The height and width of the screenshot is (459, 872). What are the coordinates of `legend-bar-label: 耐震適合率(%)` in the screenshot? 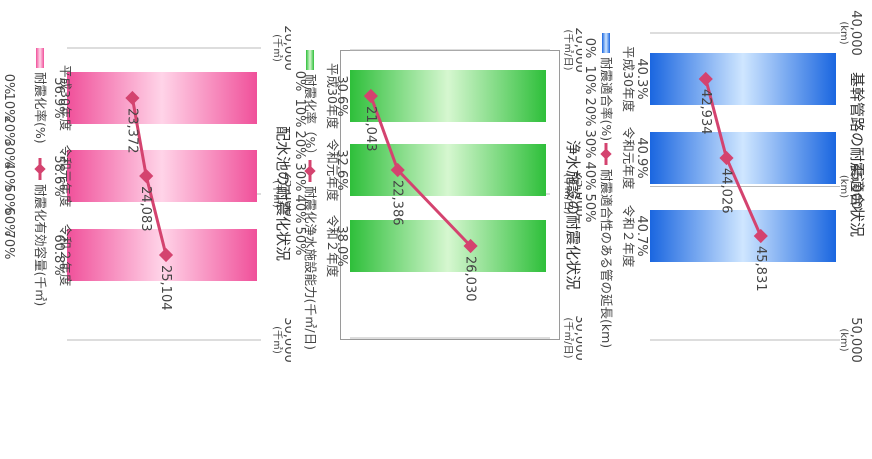 It's located at (606, 99).